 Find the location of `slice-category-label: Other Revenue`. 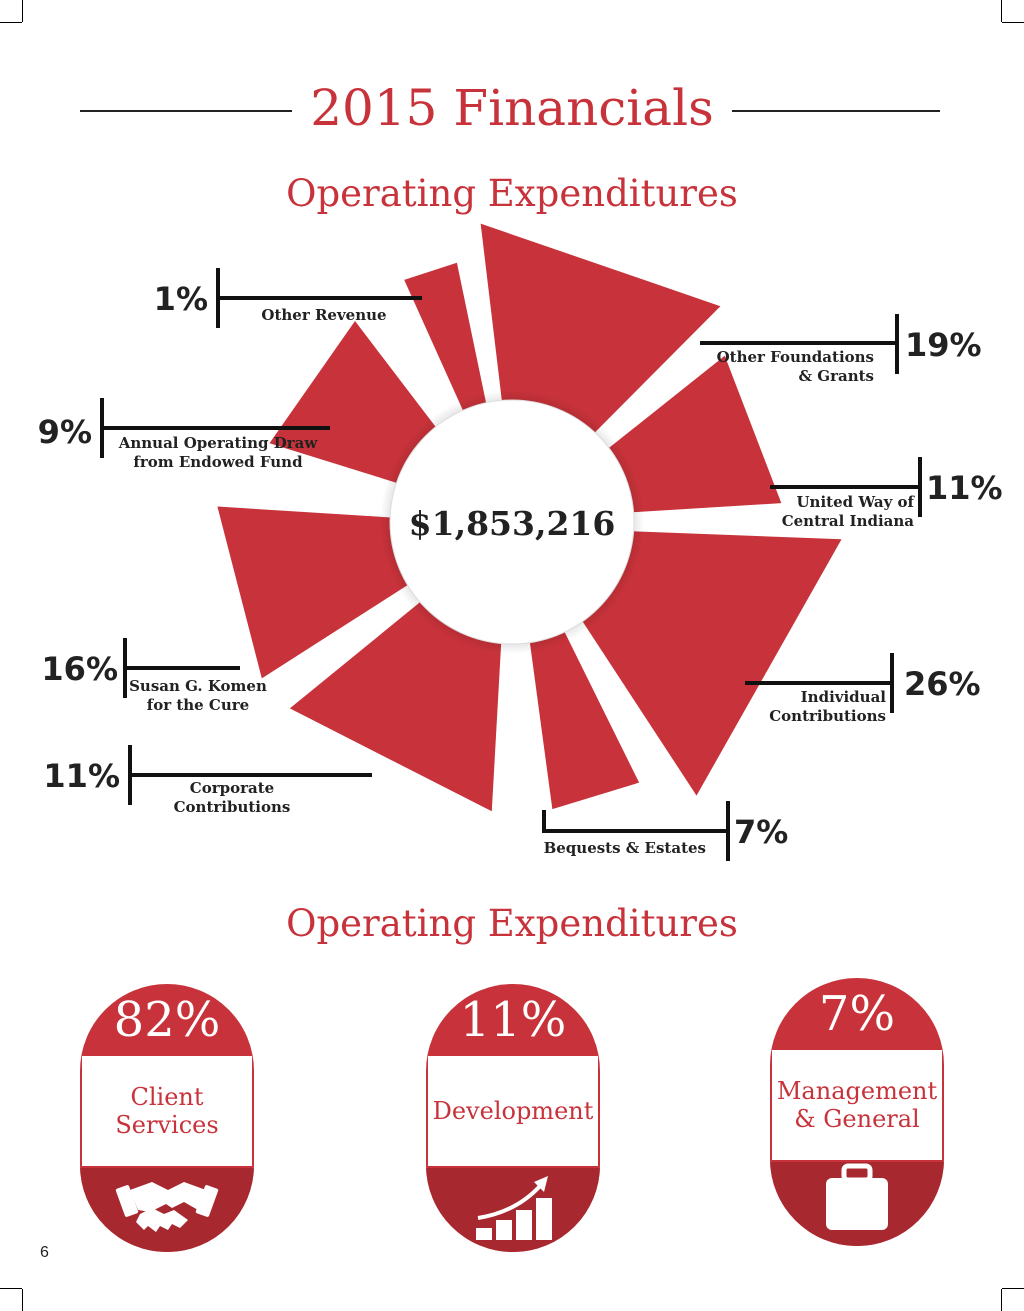

slice-category-label: Other Revenue is located at coordinates (323, 315).